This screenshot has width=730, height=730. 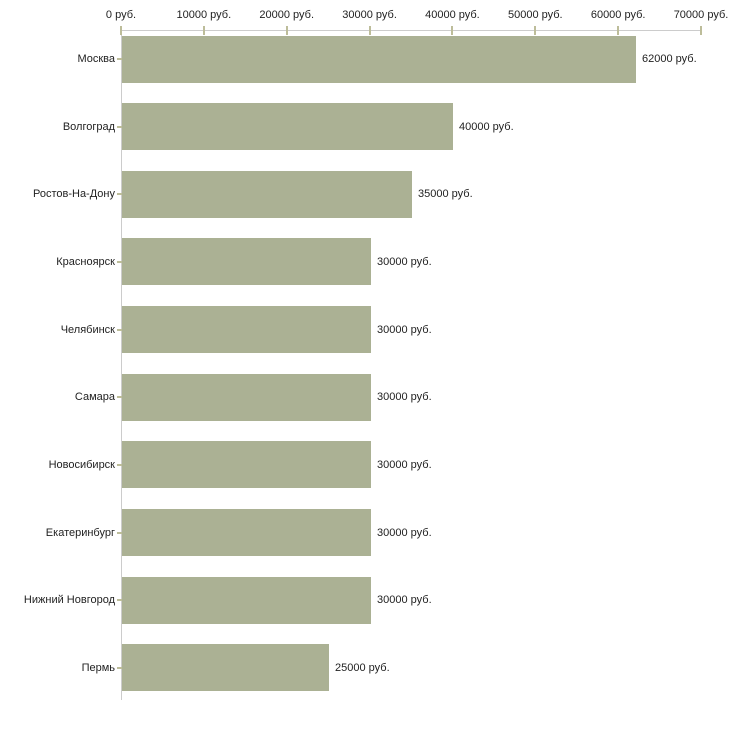 What do you see at coordinates (85, 261) in the screenshot?
I see `category-label: Красноярск` at bounding box center [85, 261].